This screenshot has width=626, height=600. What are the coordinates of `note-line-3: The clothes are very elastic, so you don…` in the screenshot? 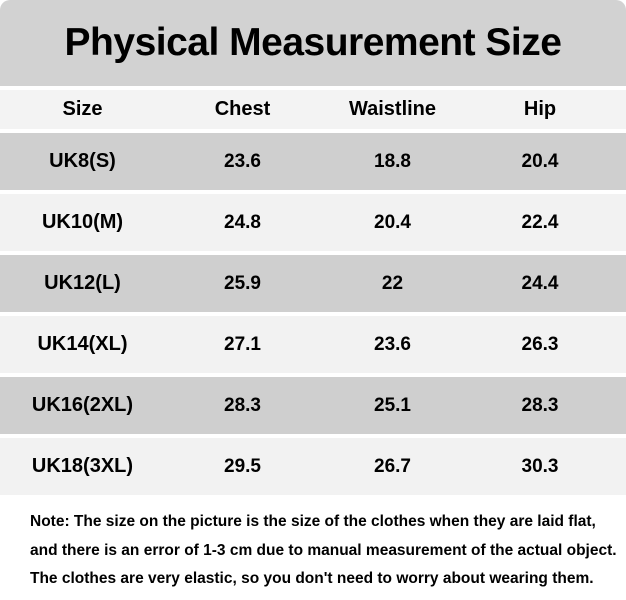 It's located at (312, 578).